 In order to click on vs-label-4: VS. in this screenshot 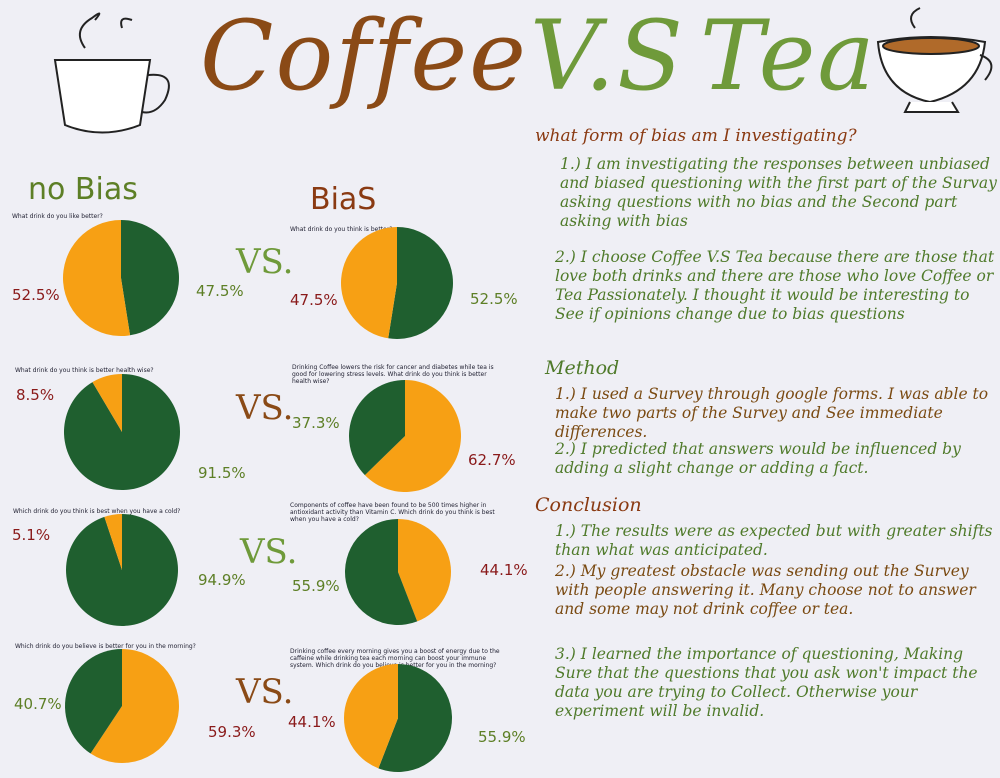, I will do `click(265, 692)`.